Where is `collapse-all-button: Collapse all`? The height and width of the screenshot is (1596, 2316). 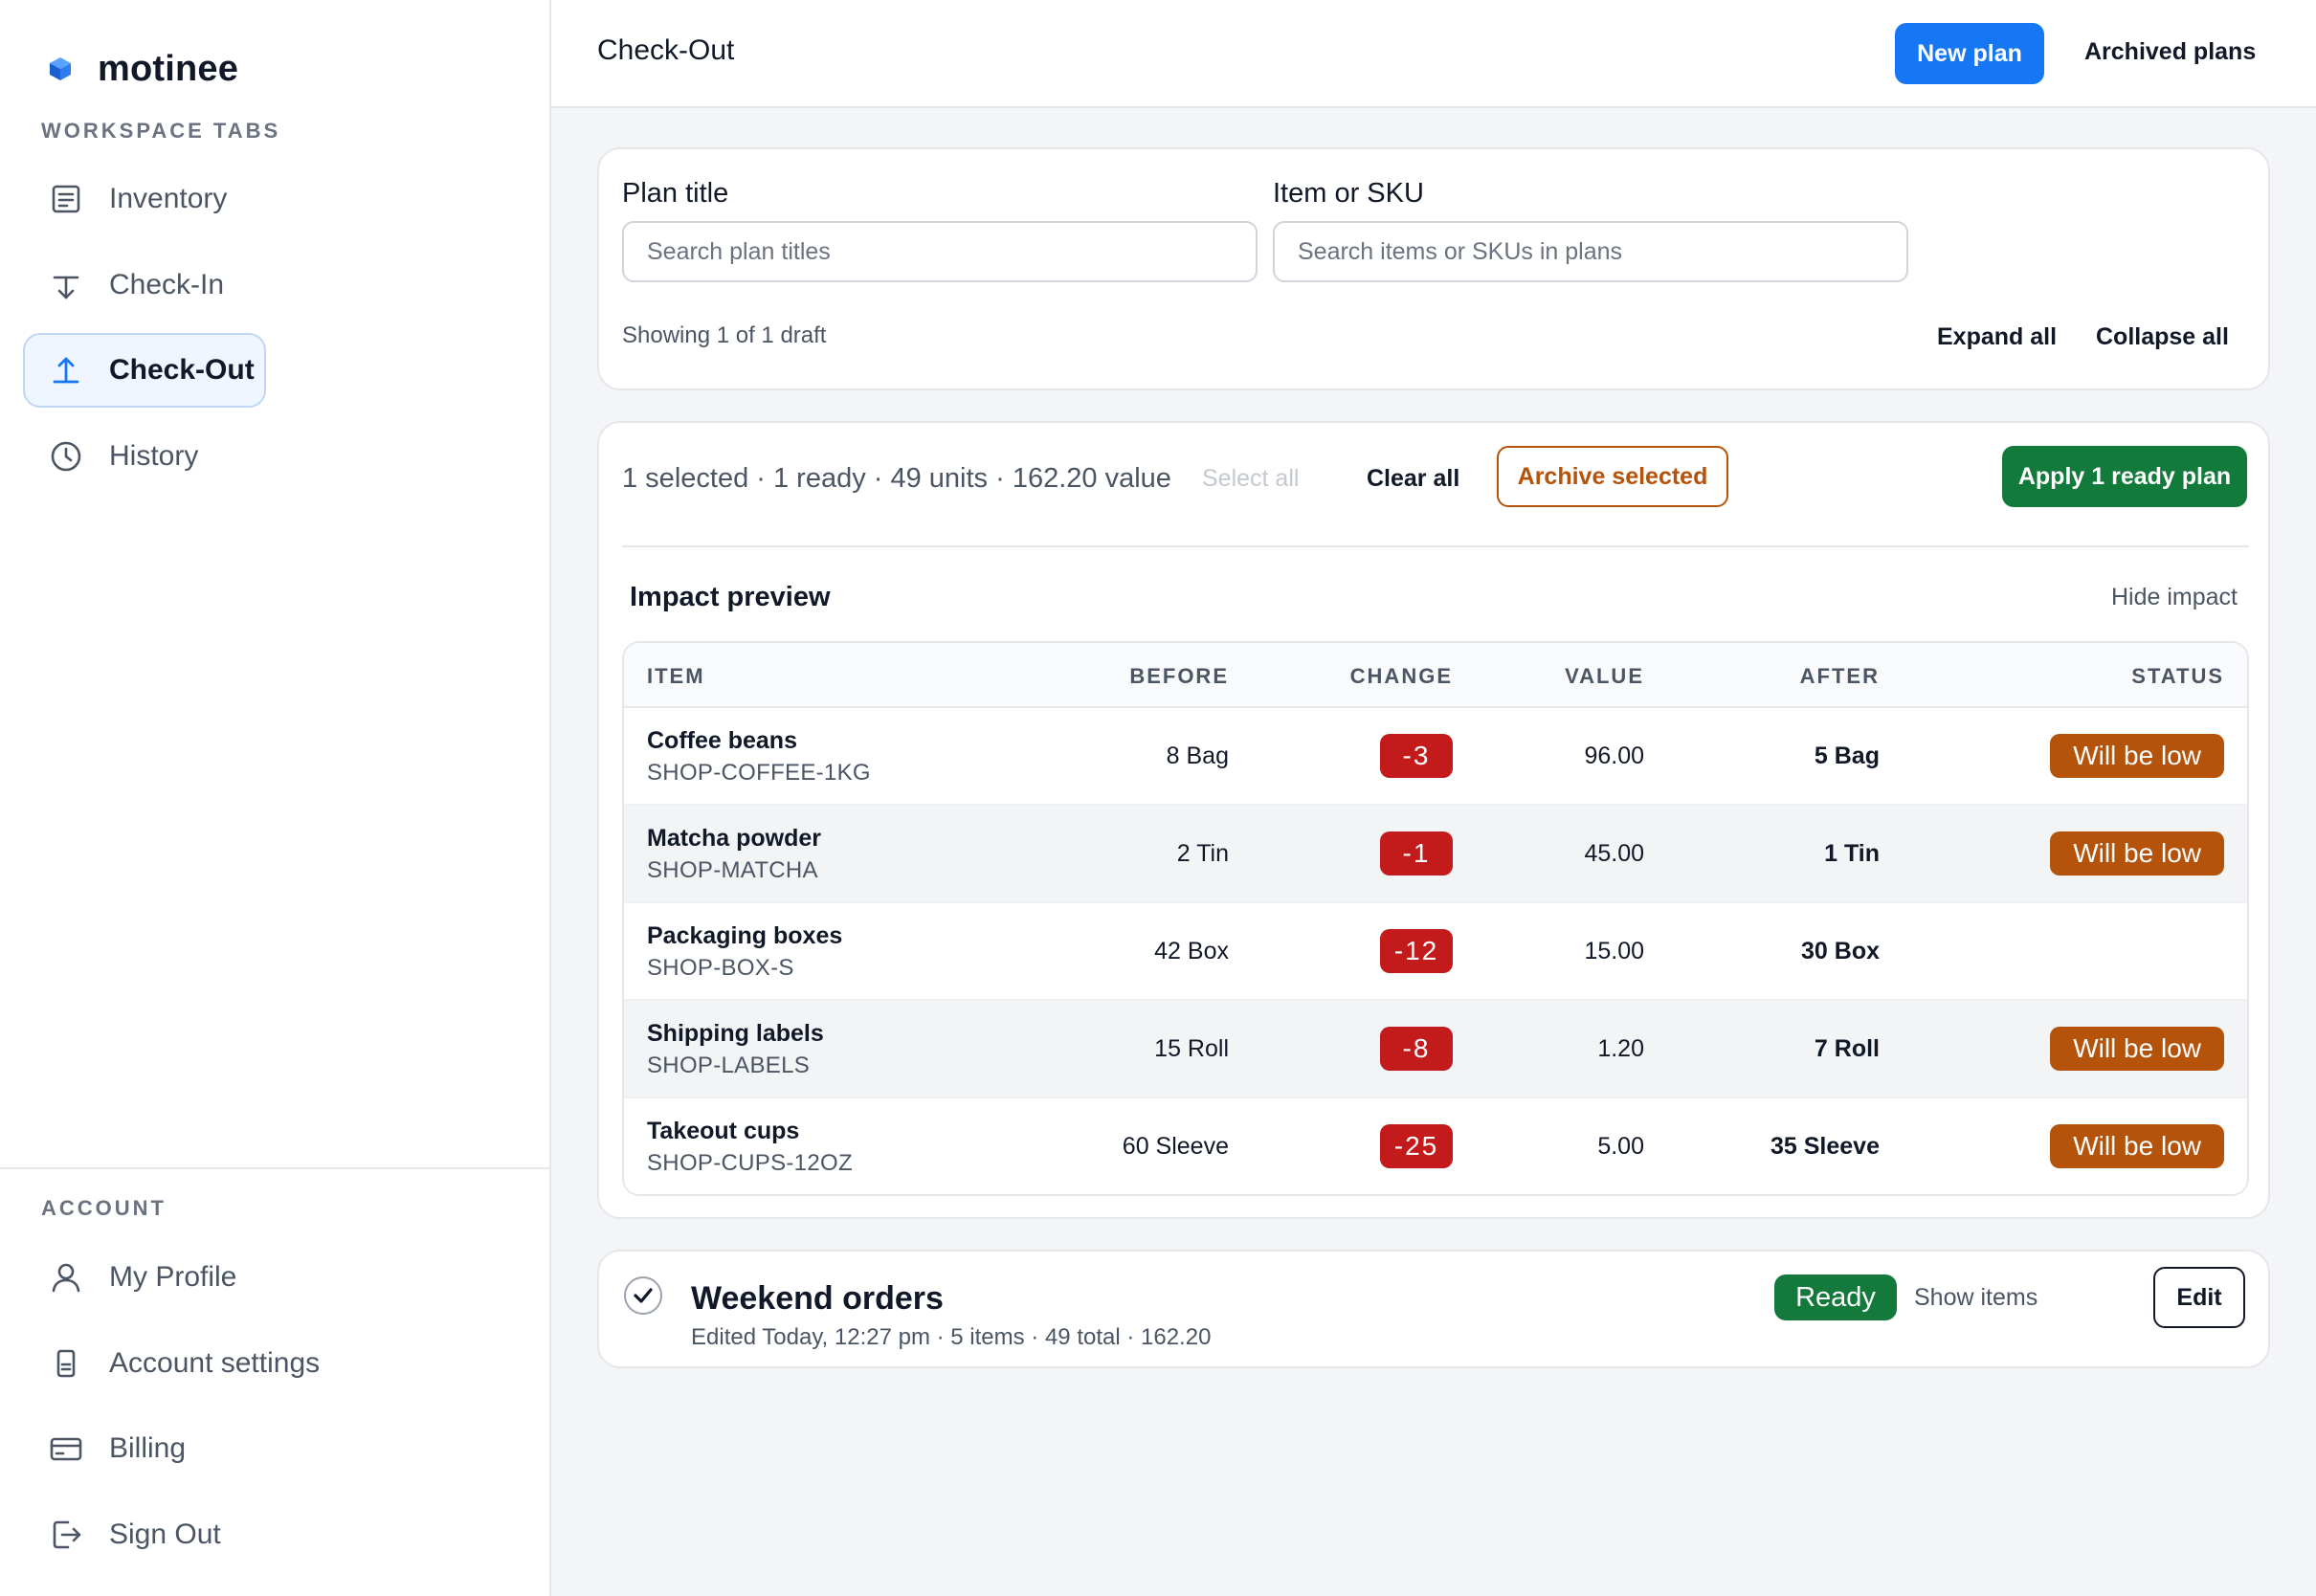 collapse-all-button: Collapse all is located at coordinates (2162, 337).